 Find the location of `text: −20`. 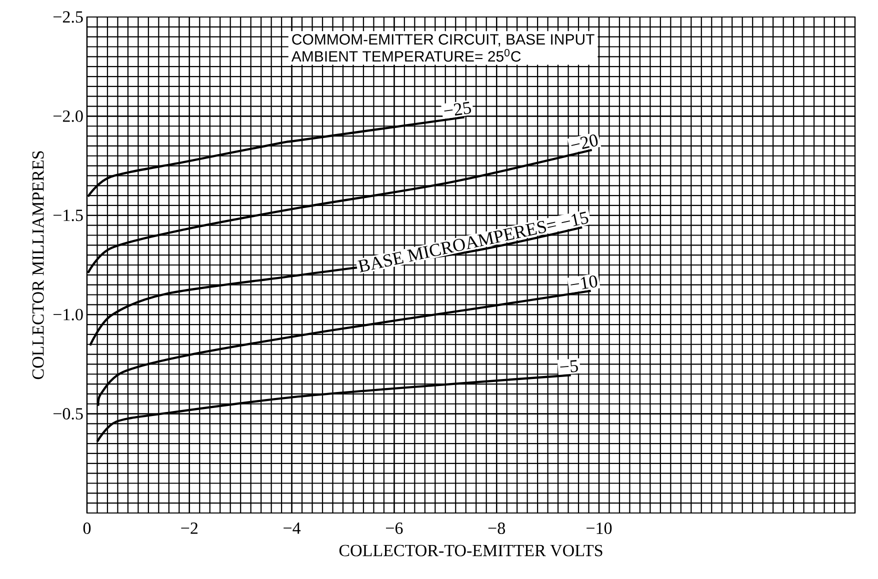

text: −20 is located at coordinates (584, 142).